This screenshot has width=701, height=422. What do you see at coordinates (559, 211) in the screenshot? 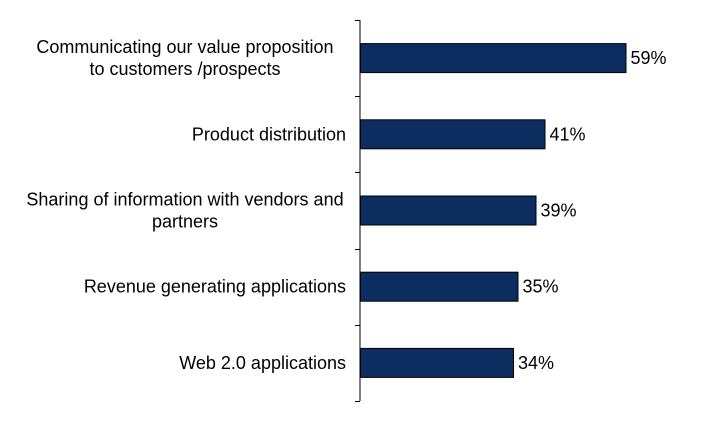
I see `data-label: 39%` at bounding box center [559, 211].